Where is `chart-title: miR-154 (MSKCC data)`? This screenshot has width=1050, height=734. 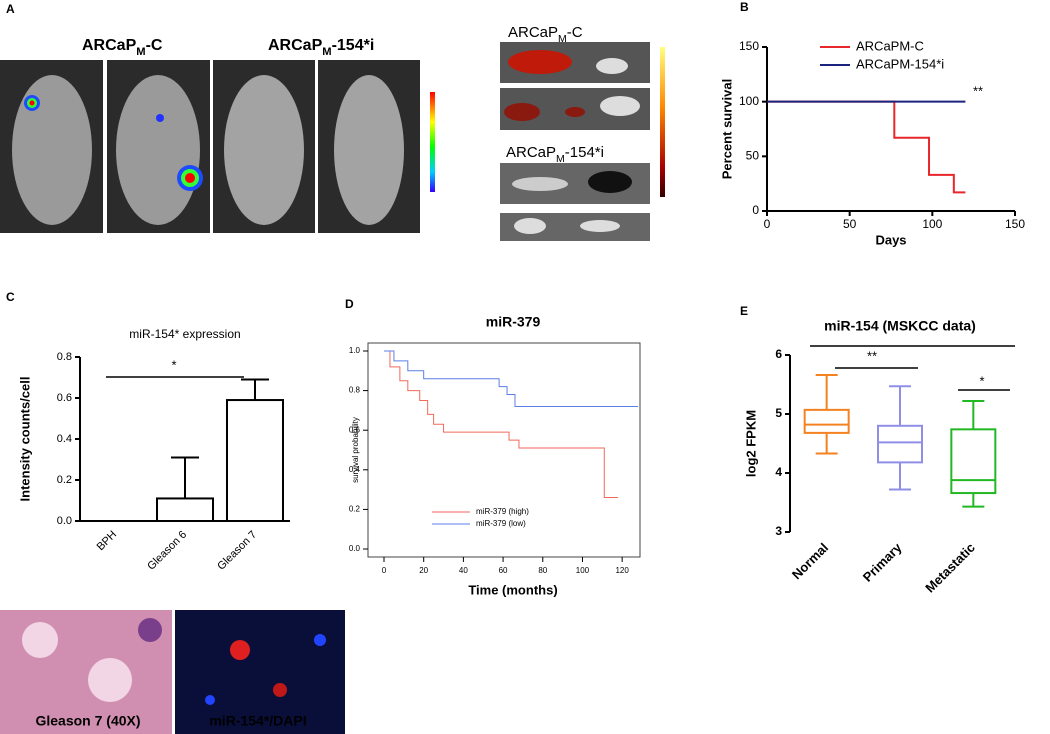
chart-title: miR-154 (MSKCC data) is located at coordinates (900, 326).